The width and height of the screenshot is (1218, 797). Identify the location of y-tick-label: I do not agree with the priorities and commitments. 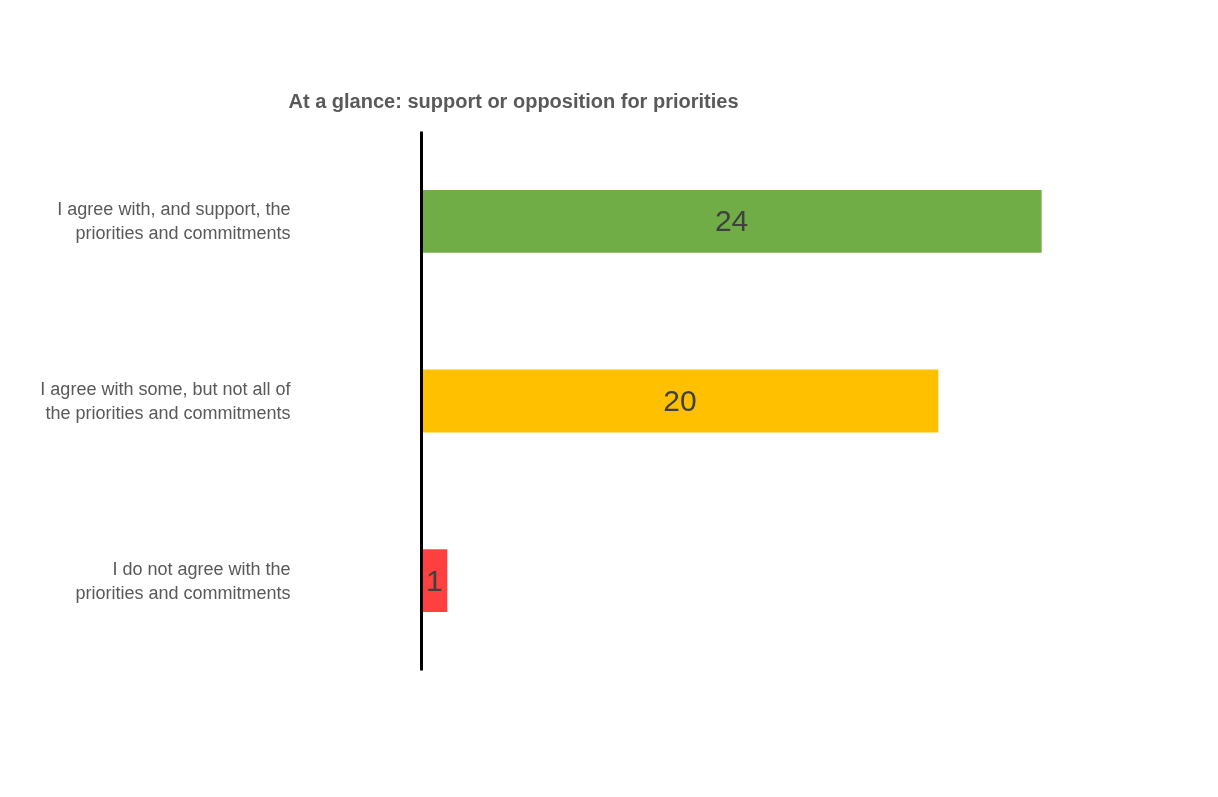
(183, 580).